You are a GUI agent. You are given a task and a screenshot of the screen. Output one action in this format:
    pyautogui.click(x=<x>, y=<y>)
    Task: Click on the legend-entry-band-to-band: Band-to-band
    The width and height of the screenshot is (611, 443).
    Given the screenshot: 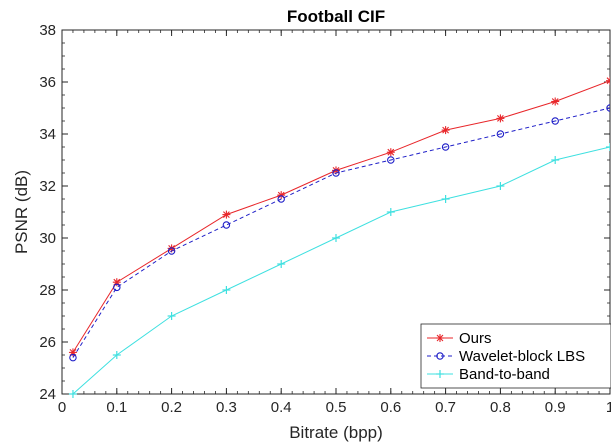 What is the action you would take?
    pyautogui.click(x=488, y=374)
    